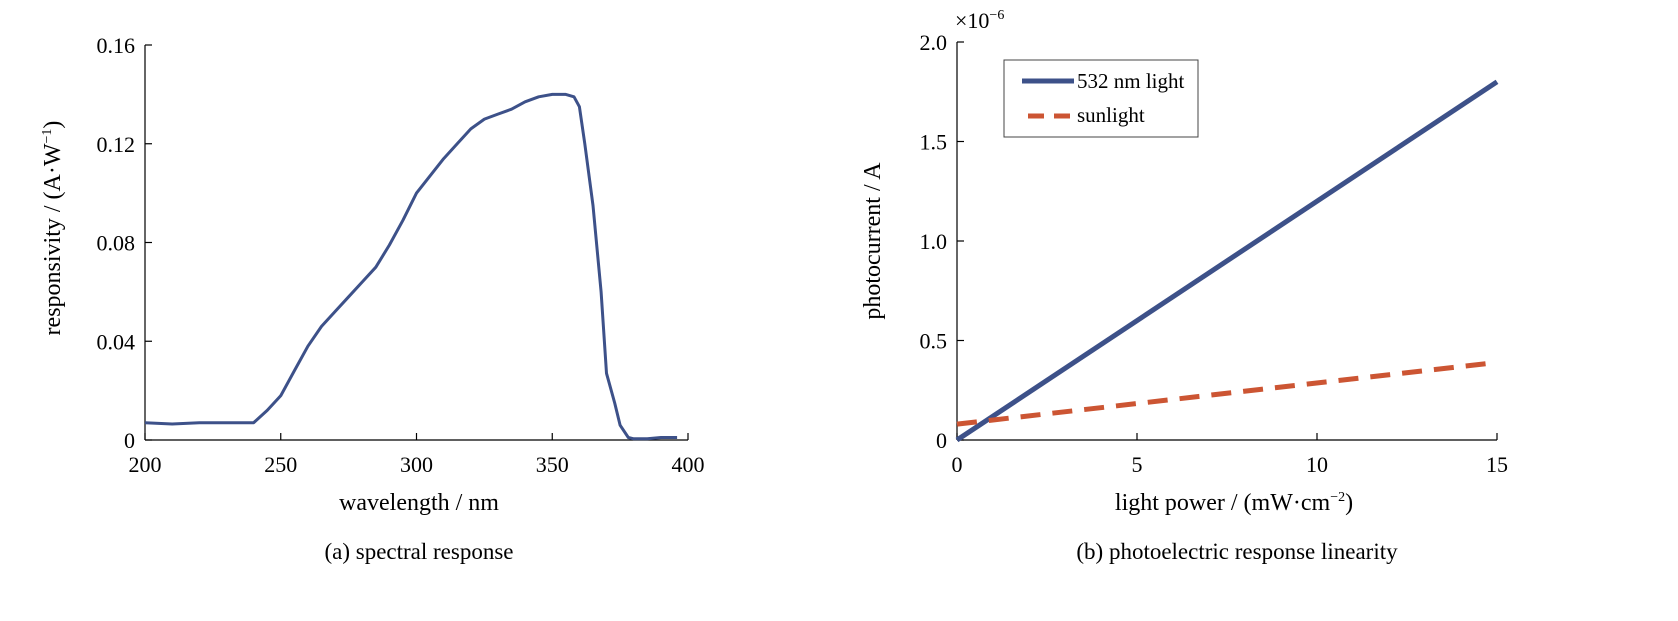 The image size is (1678, 621). I want to click on legend-box, so click(1101, 98).